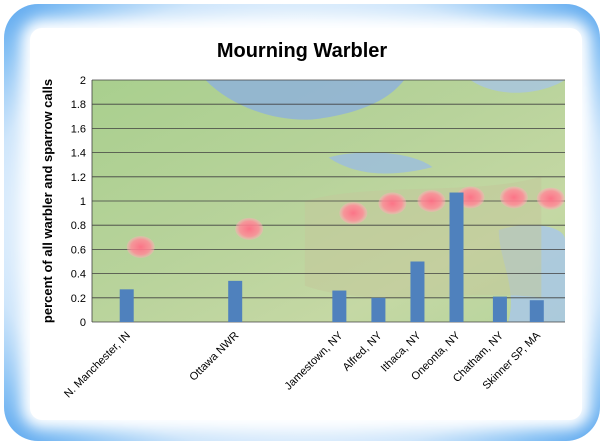 The height and width of the screenshot is (445, 604). Describe the element at coordinates (83, 81) in the screenshot. I see `y-tick-label: 2` at that location.